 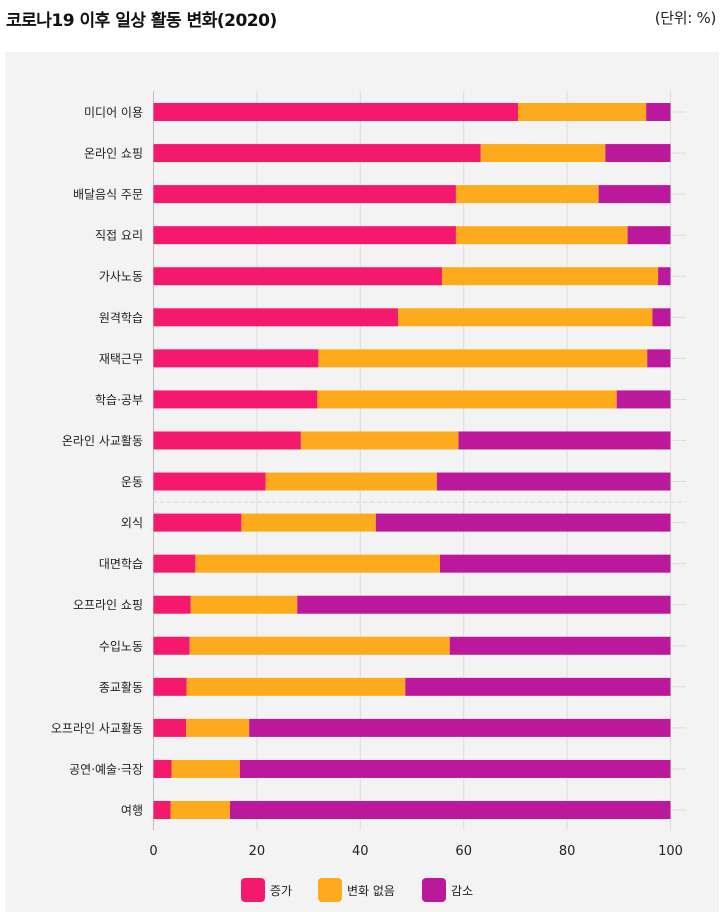 What do you see at coordinates (132, 810) in the screenshot?
I see `category-label: 여행` at bounding box center [132, 810].